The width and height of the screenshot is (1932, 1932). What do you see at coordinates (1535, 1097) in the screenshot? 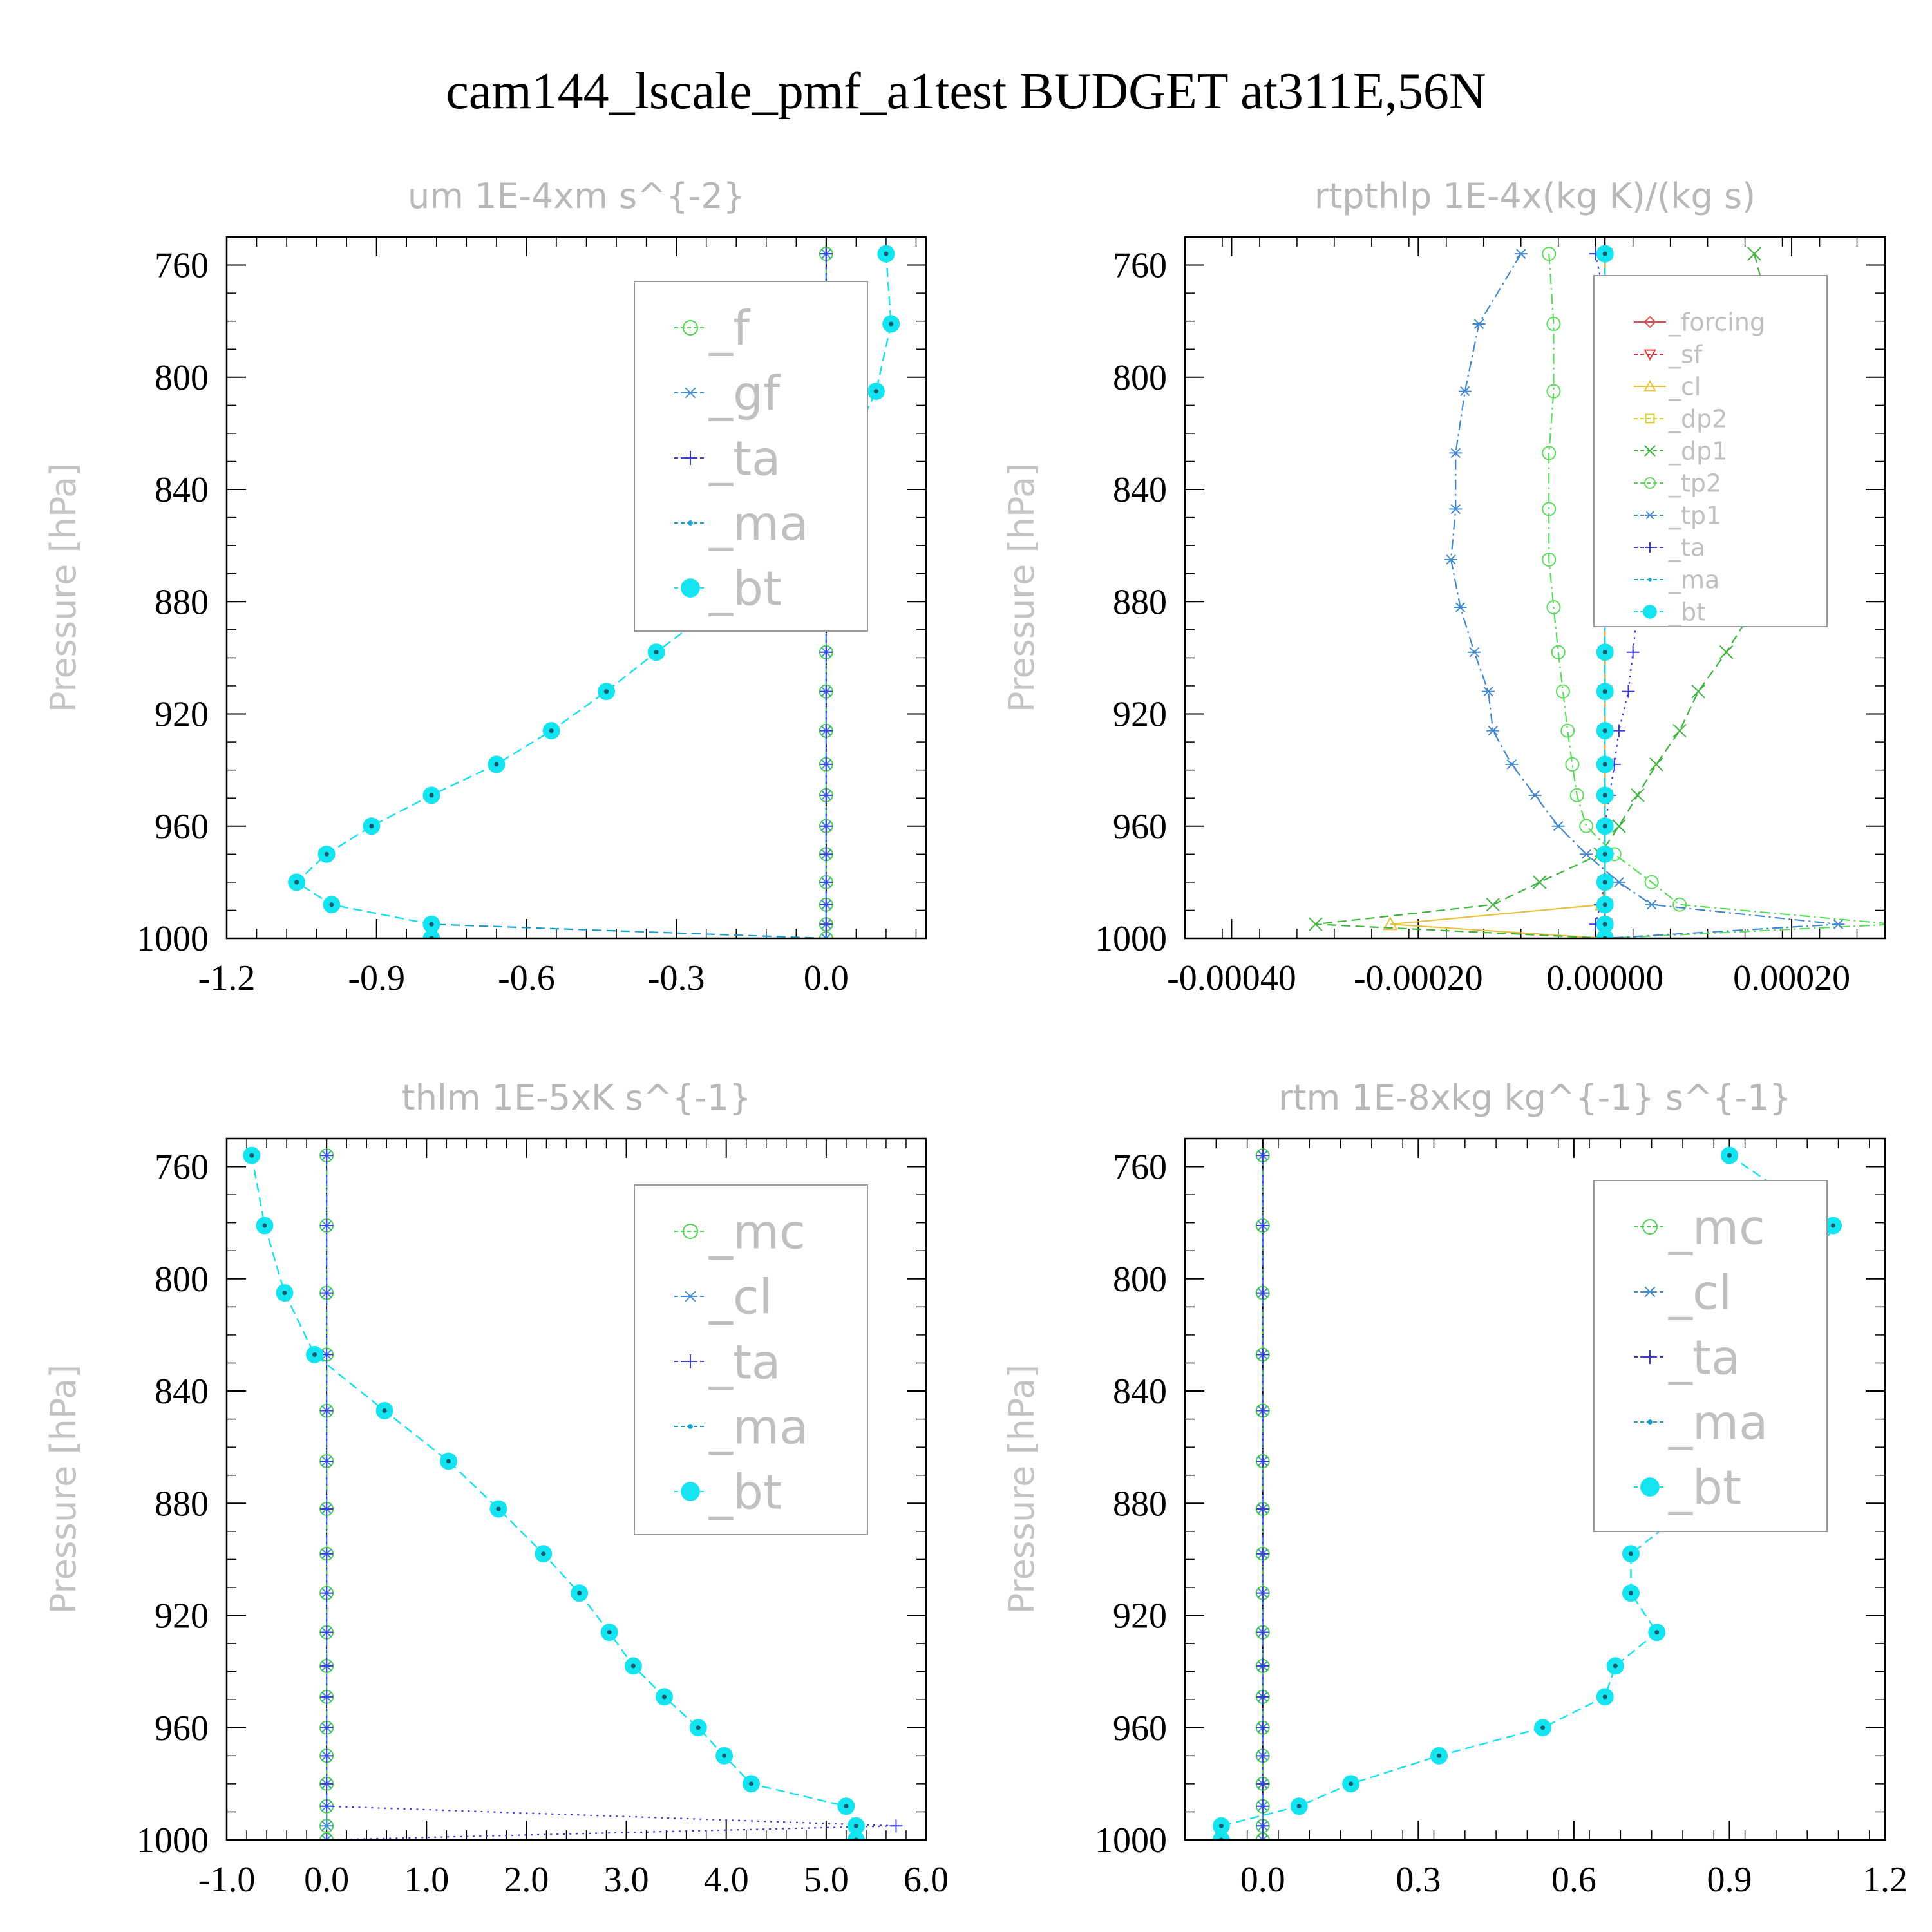
I see `chart-rtm-title: rtm 1E-8xkg kg^{-1} s^{-1}` at bounding box center [1535, 1097].